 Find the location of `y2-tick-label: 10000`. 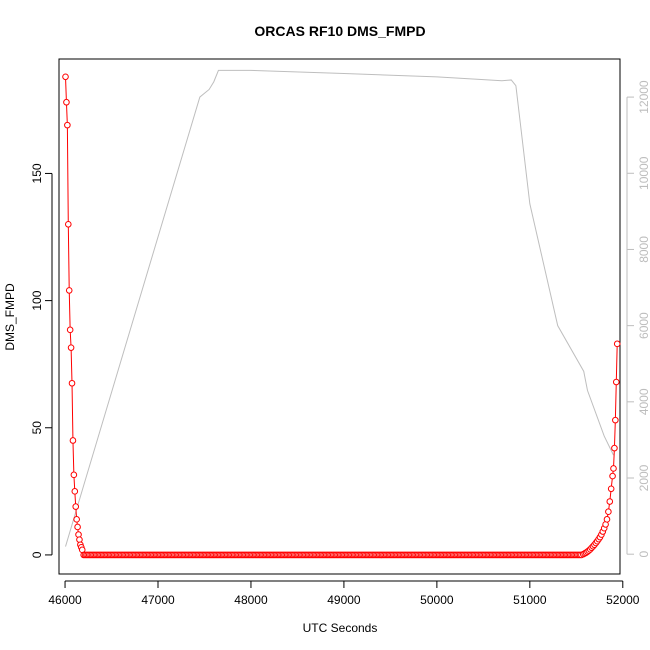

y2-tick-label: 10000 is located at coordinates (643, 173).